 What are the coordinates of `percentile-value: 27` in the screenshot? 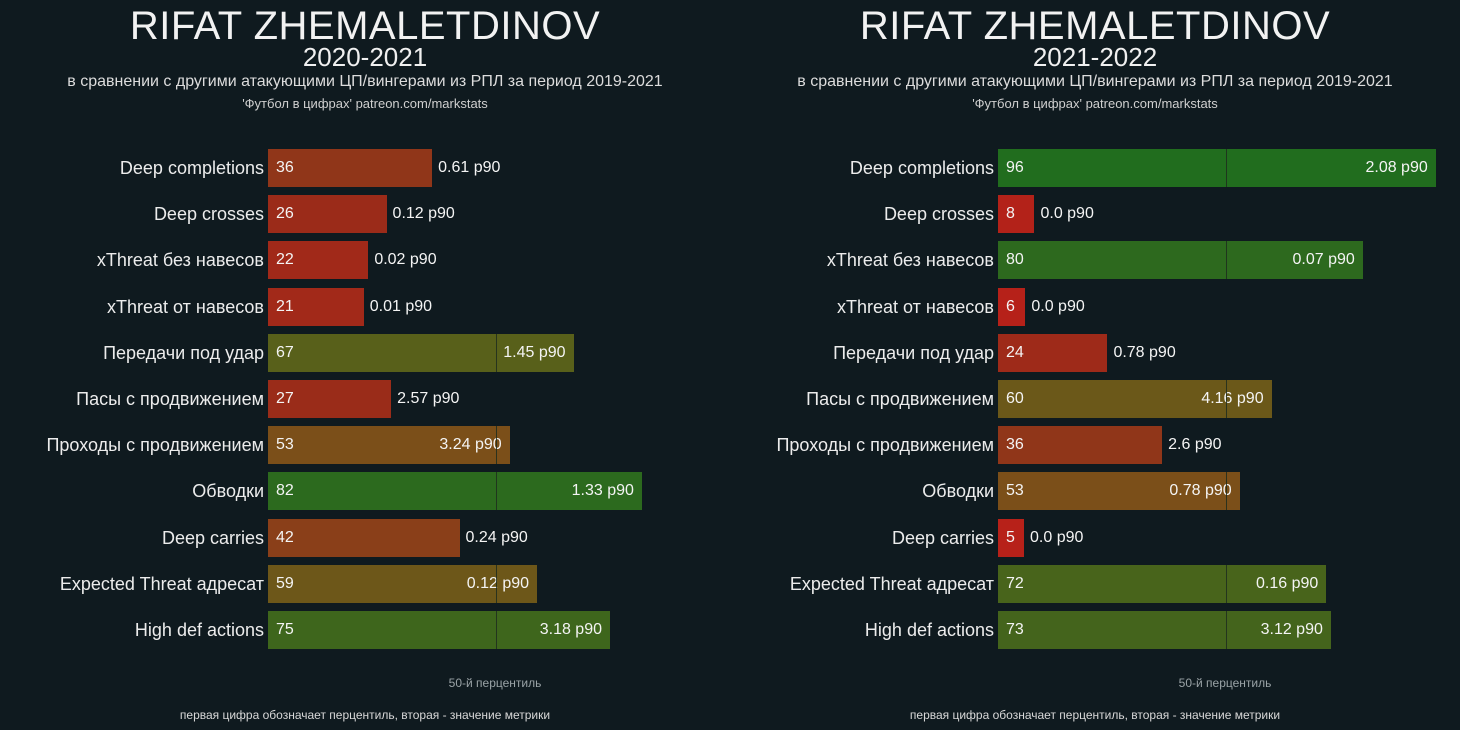 It's located at (285, 398).